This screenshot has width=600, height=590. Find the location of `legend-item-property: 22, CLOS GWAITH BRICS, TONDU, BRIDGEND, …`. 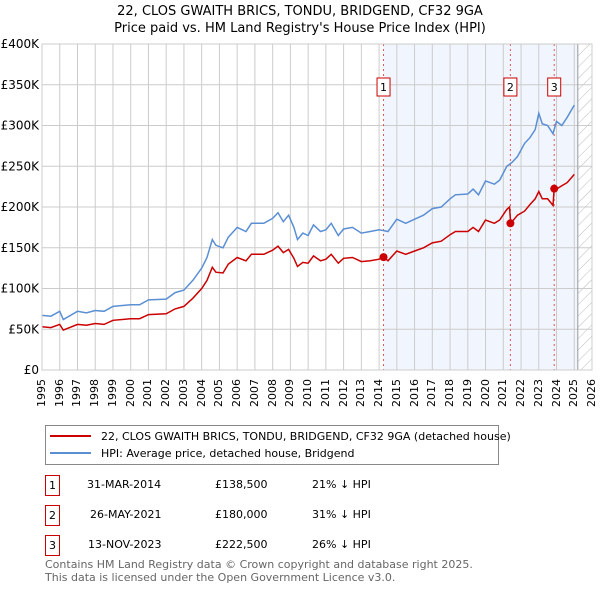

legend-item-property: 22, CLOS GWAITH BRICS, TONDU, BRIDGEND, … is located at coordinates (280, 436).